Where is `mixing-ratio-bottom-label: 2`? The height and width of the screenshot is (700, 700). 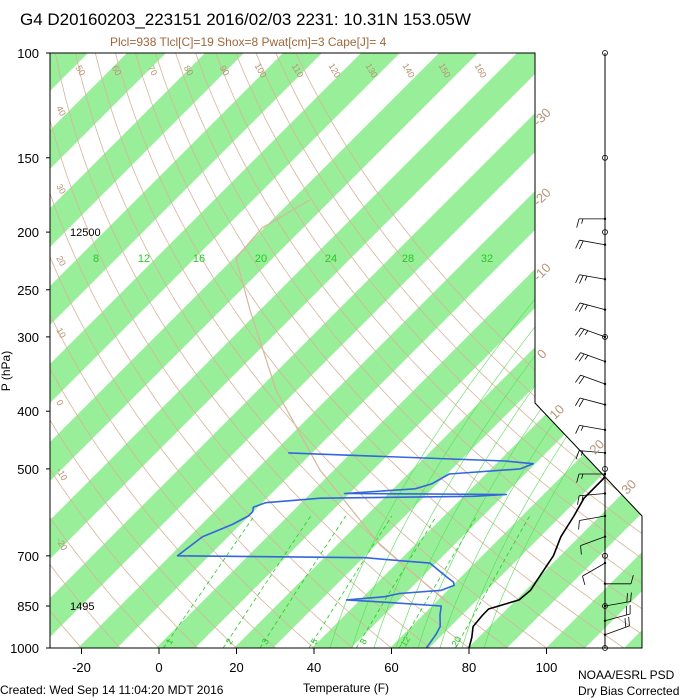
mixing-ratio-bottom-label: 2 is located at coordinates (229, 641).